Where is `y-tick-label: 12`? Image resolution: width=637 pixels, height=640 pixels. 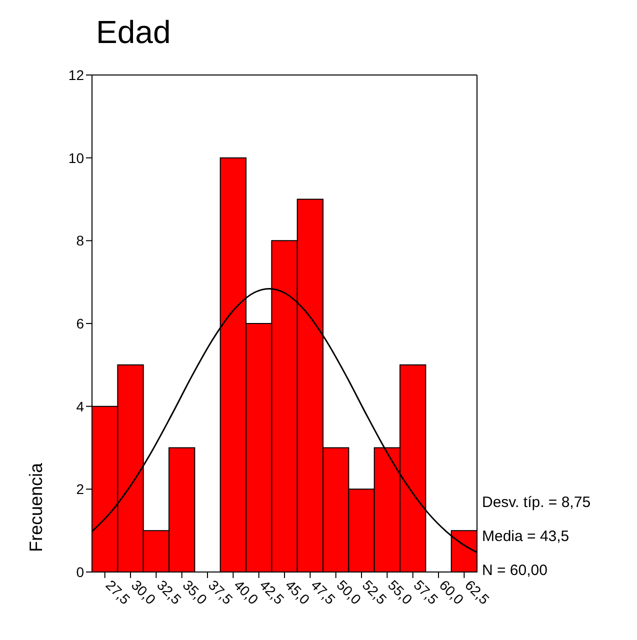 y-tick-label: 12 is located at coordinates (76, 74).